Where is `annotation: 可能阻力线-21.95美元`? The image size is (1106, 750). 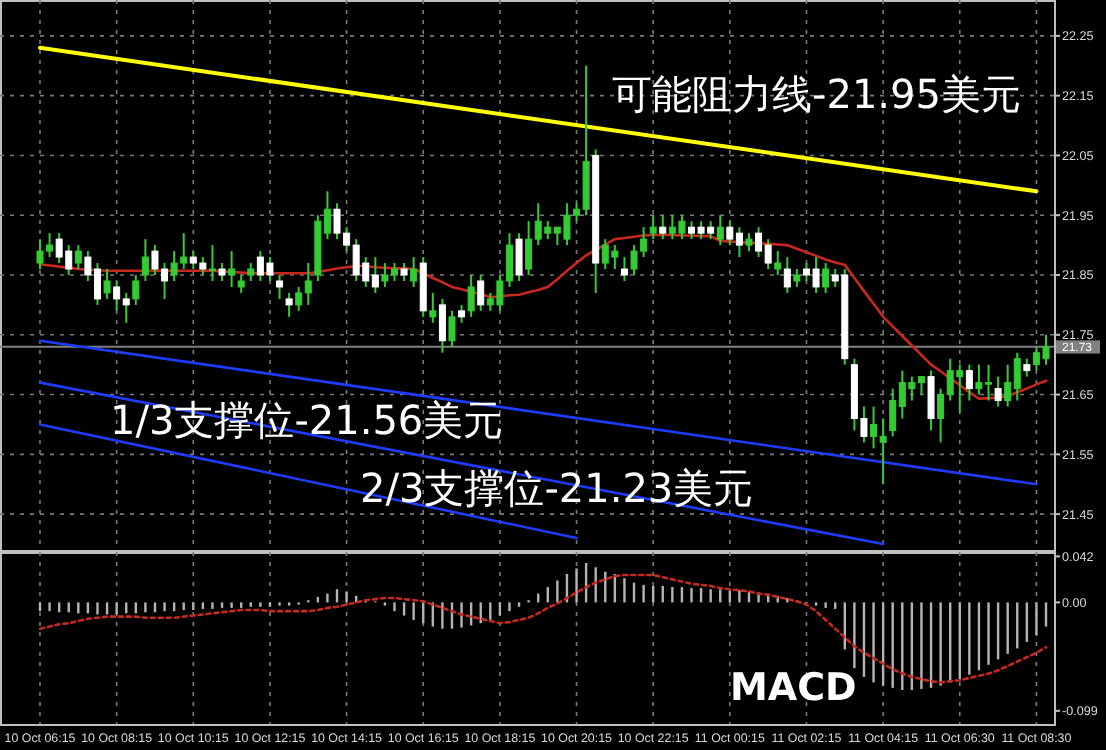 annotation: 可能阻力线-21.95美元 is located at coordinates (816, 94).